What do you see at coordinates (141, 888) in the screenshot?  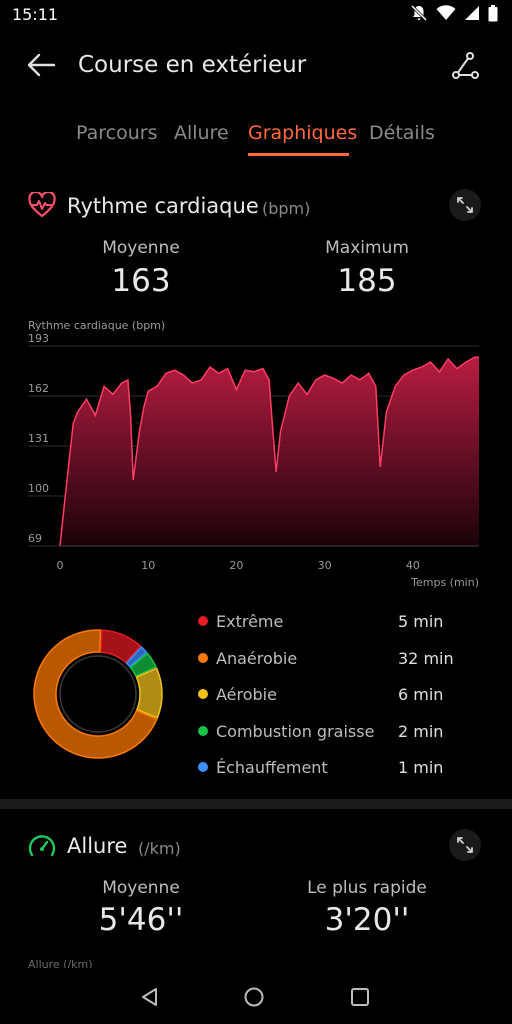 I see `pace-avg-label: Moyenne` at bounding box center [141, 888].